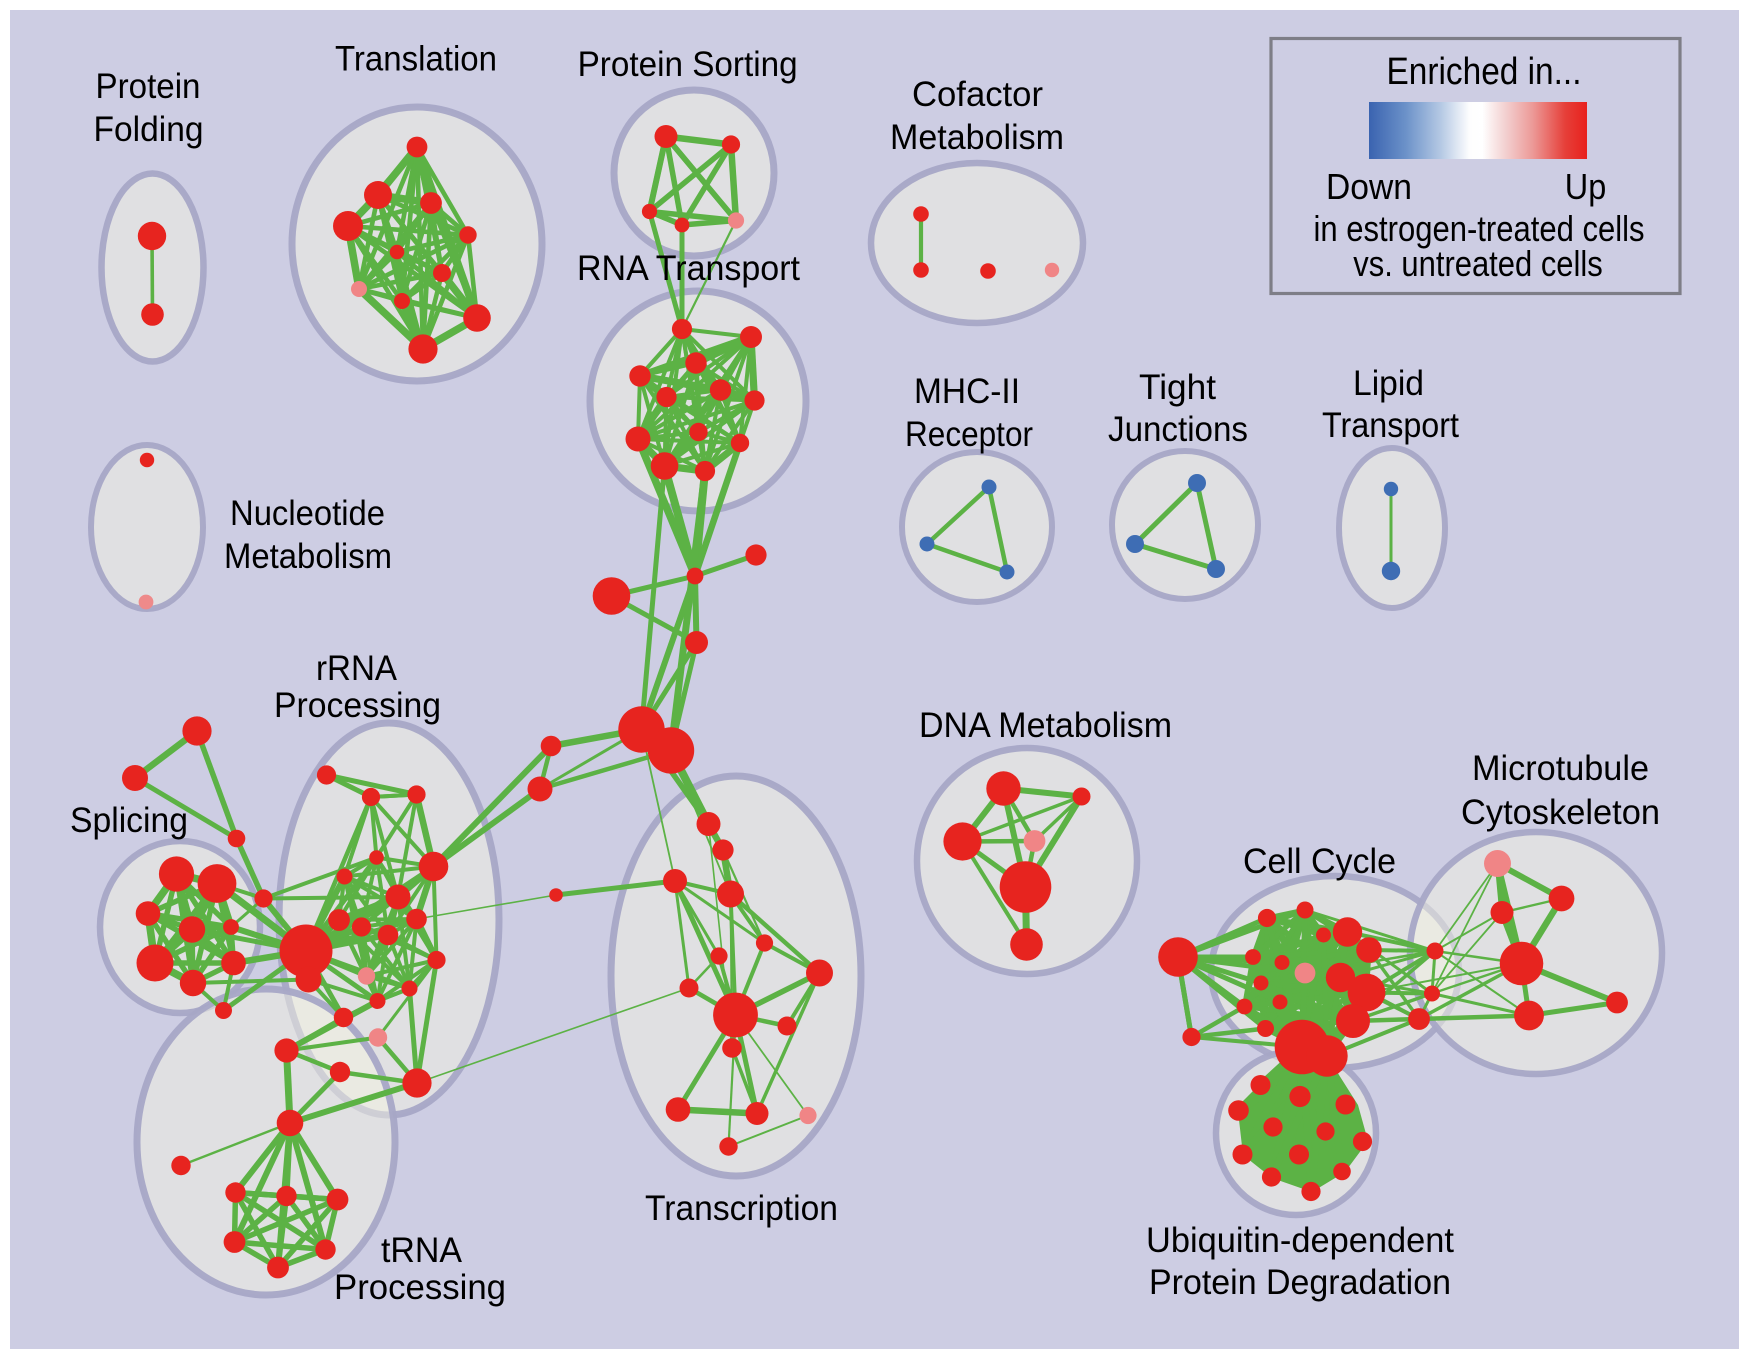 The width and height of the screenshot is (1750, 1365). Describe the element at coordinates (1478, 263) in the screenshot. I see `svg-text: vs. untreated cells` at that location.